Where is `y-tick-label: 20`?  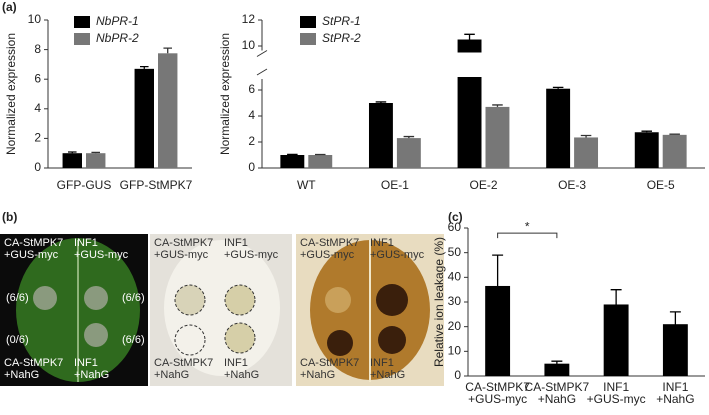
y-tick-label: 20 is located at coordinates (455, 326).